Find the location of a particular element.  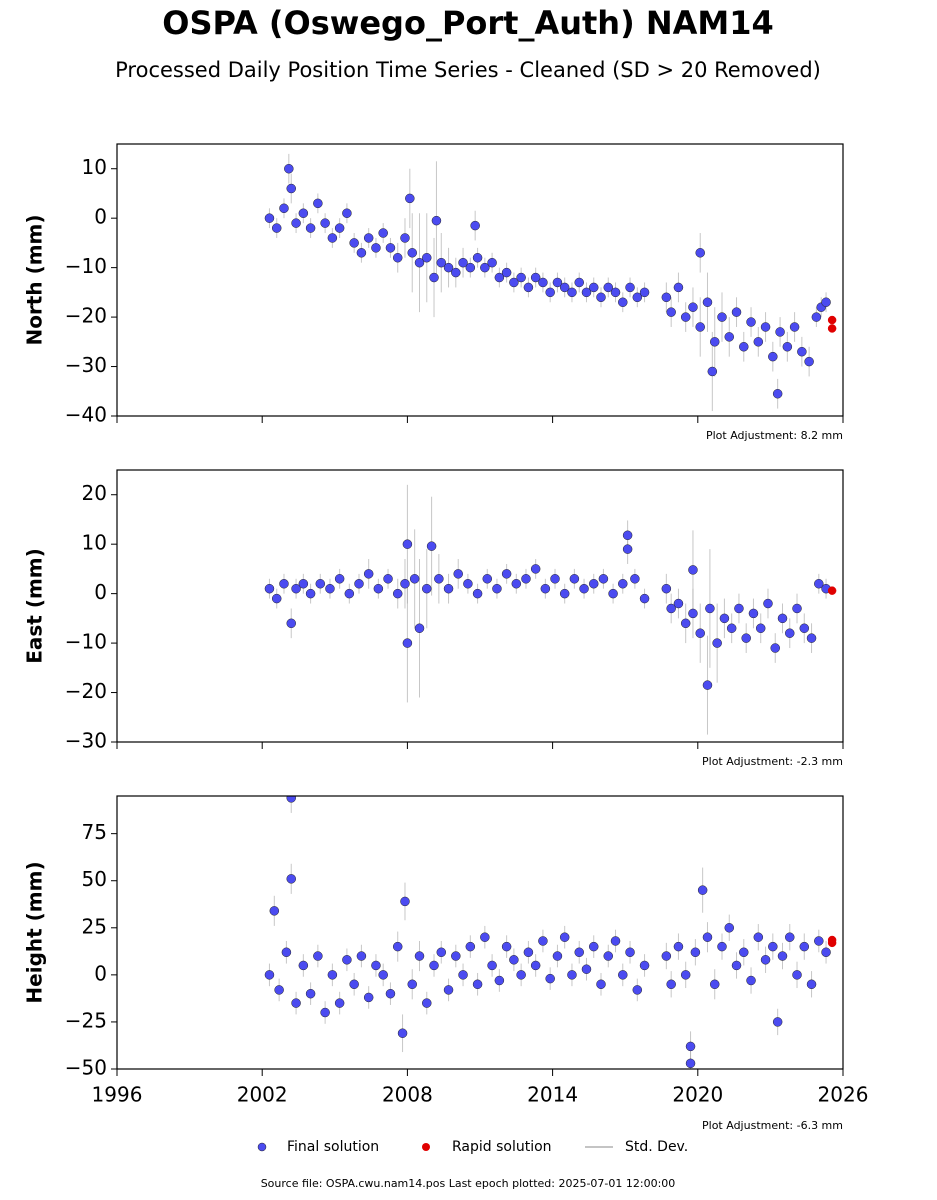

y-axis-label: East (mm) is located at coordinates (35, 606).